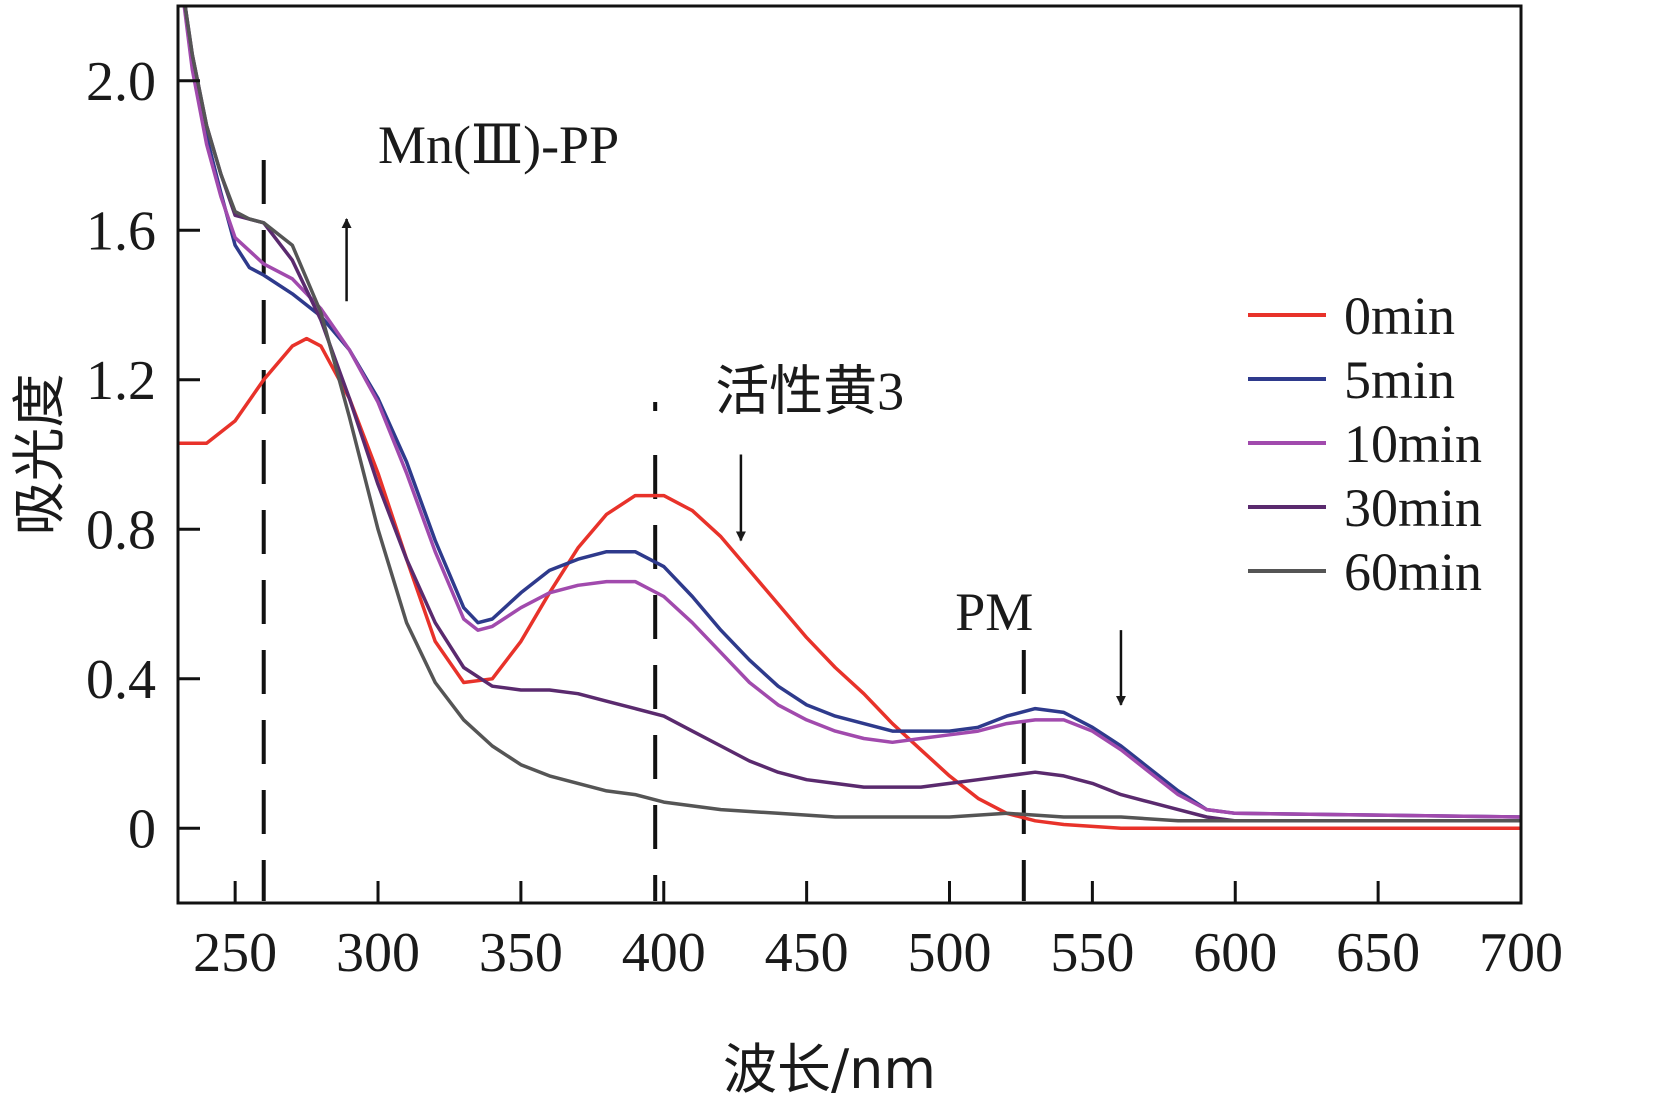  Describe the element at coordinates (664, 953) in the screenshot. I see `x-tick-label-400: 400` at that location.